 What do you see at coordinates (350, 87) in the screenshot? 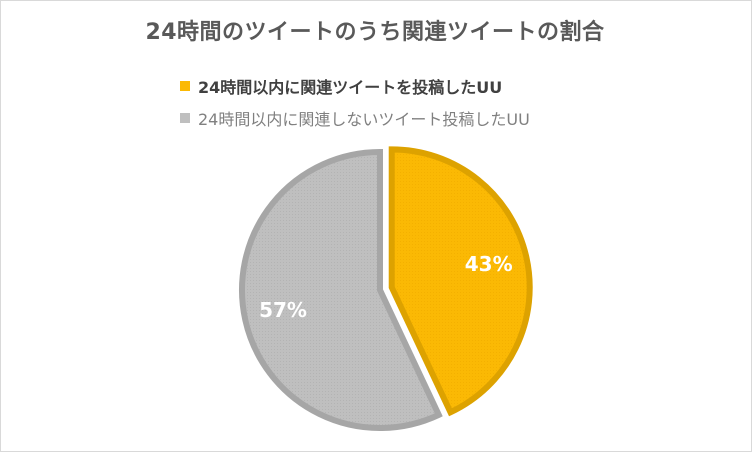
I see `legend-label-related: 24時間以内に関連ツイートを投稿したUU` at bounding box center [350, 87].